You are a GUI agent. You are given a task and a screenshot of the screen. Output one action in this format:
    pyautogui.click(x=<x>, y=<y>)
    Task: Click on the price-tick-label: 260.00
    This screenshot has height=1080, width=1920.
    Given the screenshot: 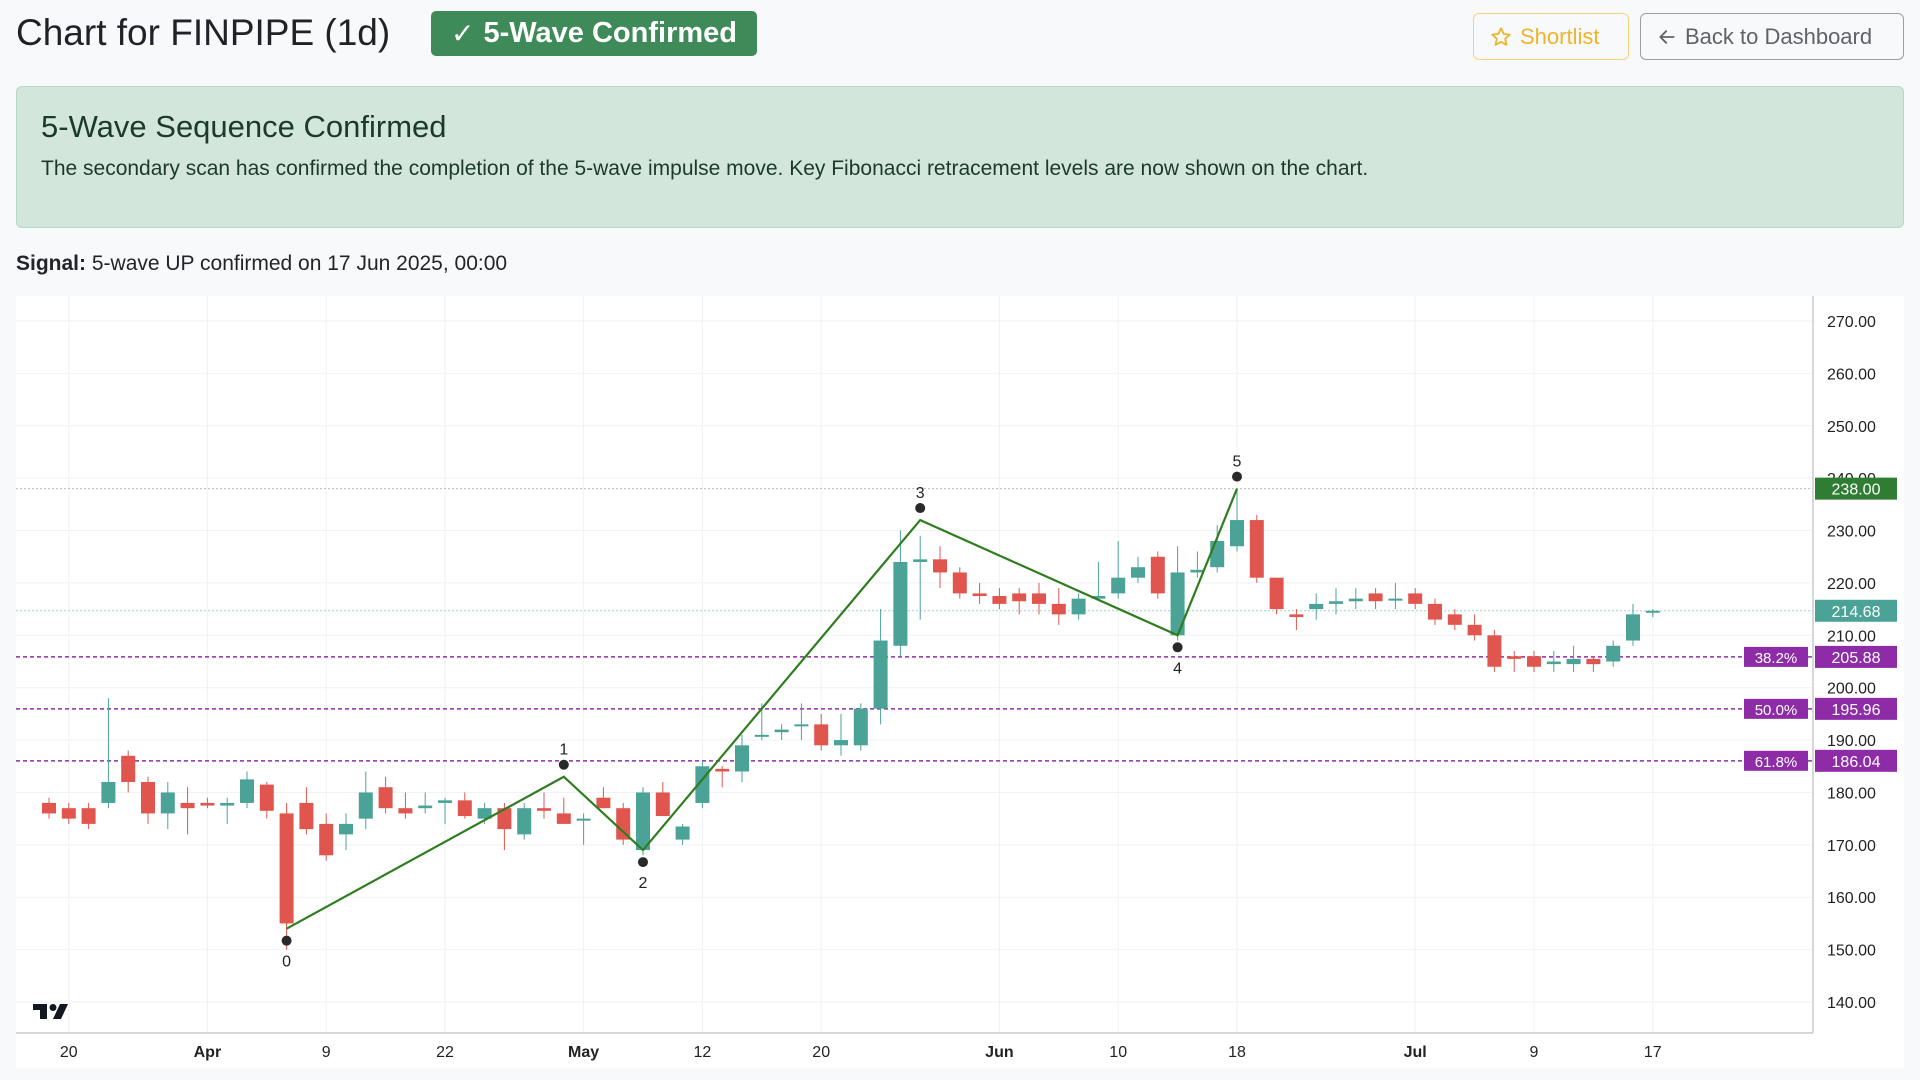 What is the action you would take?
    pyautogui.click(x=1851, y=374)
    